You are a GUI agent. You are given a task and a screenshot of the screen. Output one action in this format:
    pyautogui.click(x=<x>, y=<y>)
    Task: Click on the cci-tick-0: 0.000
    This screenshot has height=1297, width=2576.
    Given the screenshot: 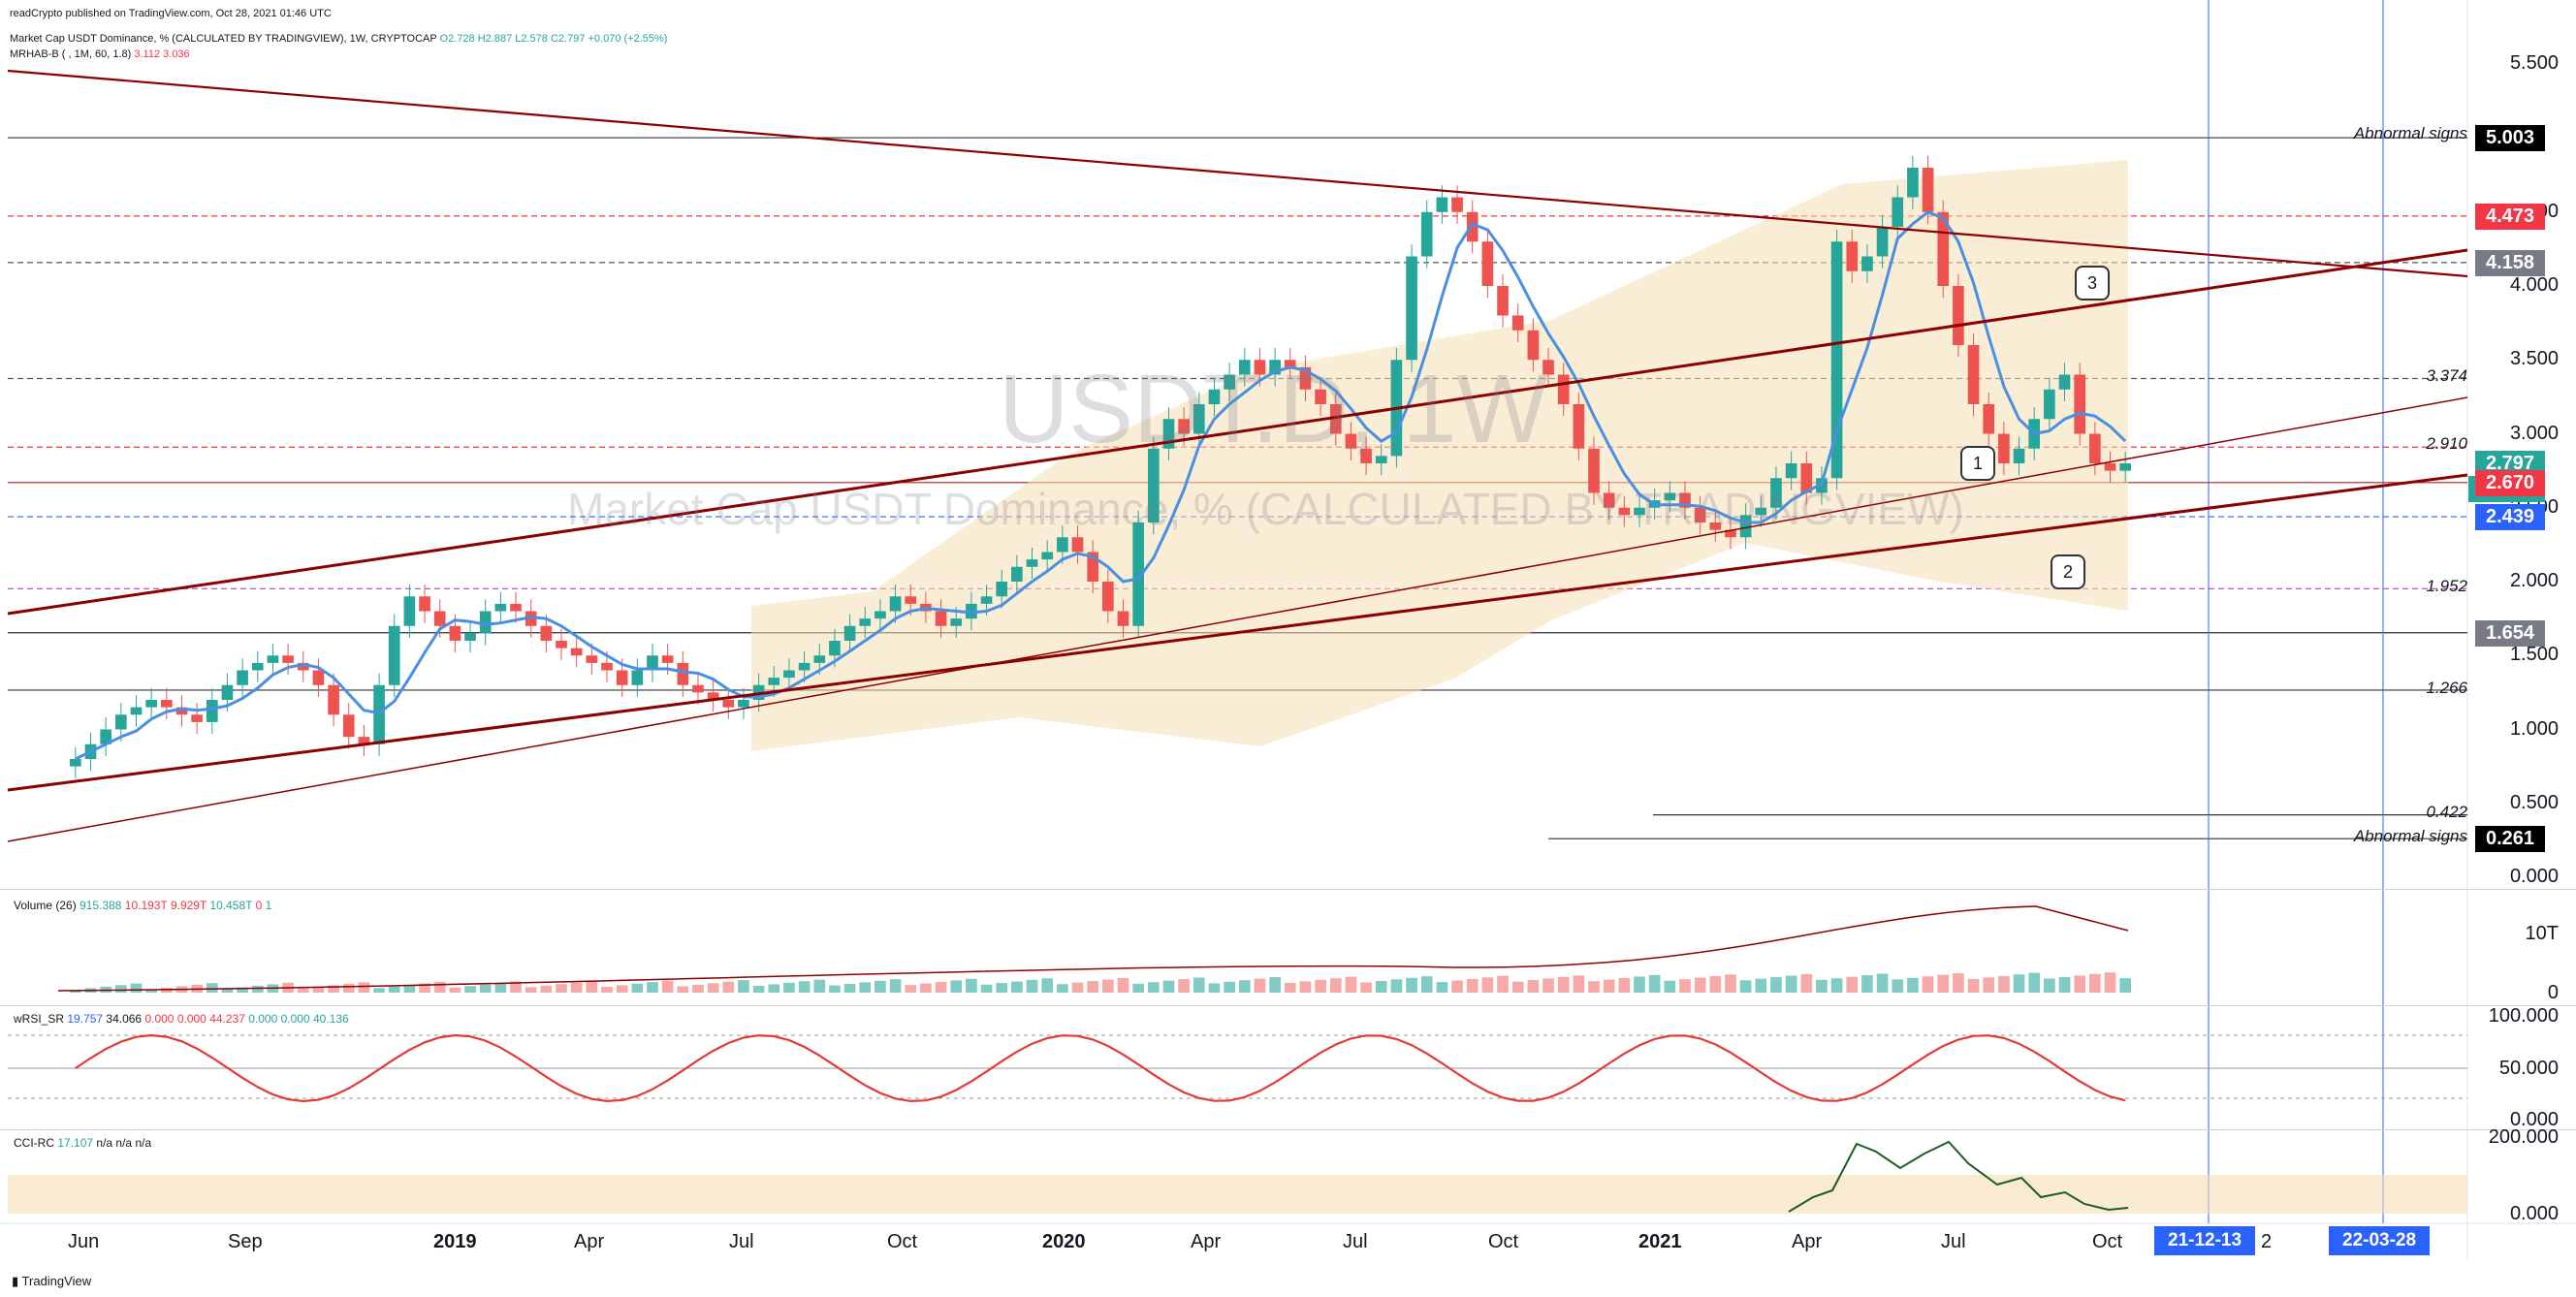 What is the action you would take?
    pyautogui.click(x=2534, y=1213)
    